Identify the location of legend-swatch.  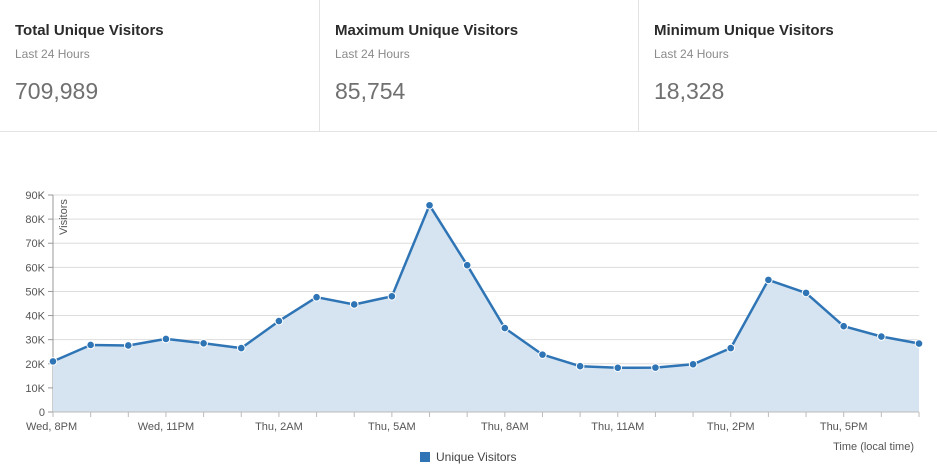
(425, 457).